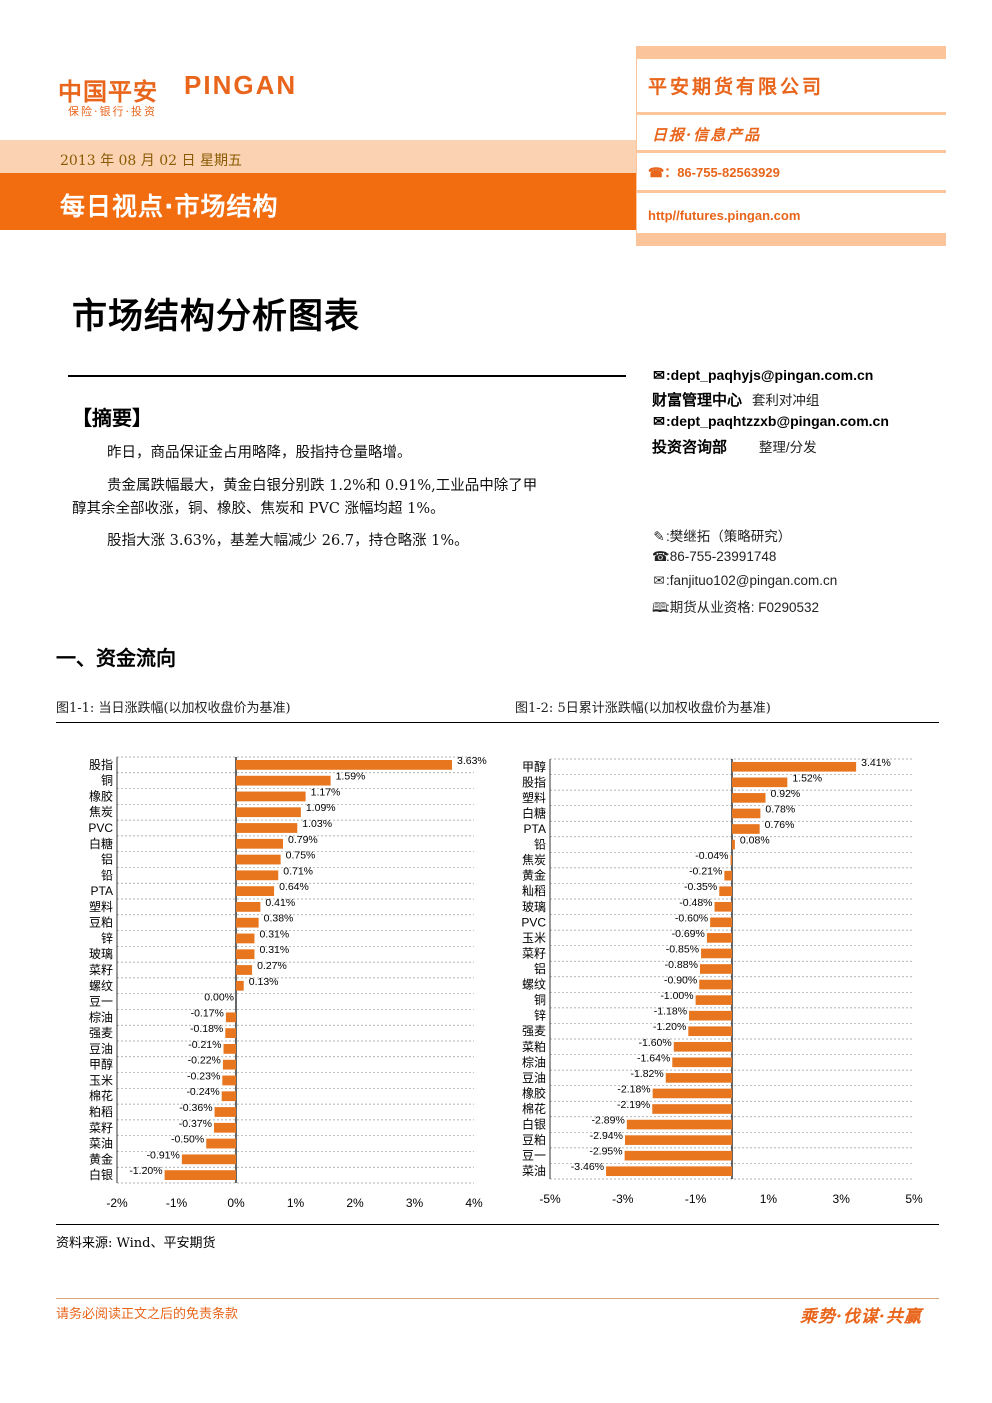 This screenshot has width=992, height=1403. What do you see at coordinates (755, 841) in the screenshot?
I see `data-label: 0.08%` at bounding box center [755, 841].